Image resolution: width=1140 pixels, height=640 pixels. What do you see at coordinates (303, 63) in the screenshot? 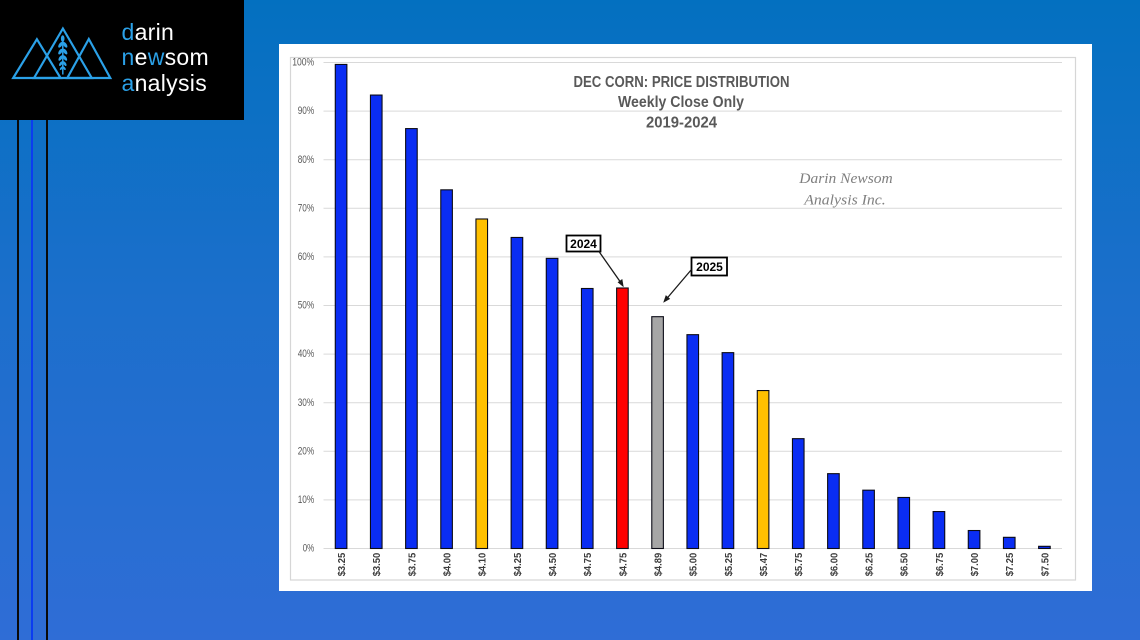
I see `svg-text: 100%` at bounding box center [303, 63].